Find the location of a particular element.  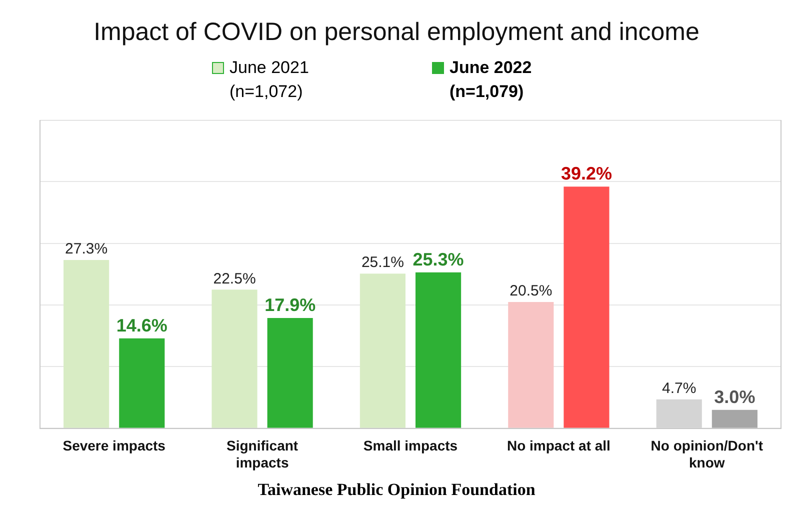

x-tick-label: Severe impacts is located at coordinates (114, 446).